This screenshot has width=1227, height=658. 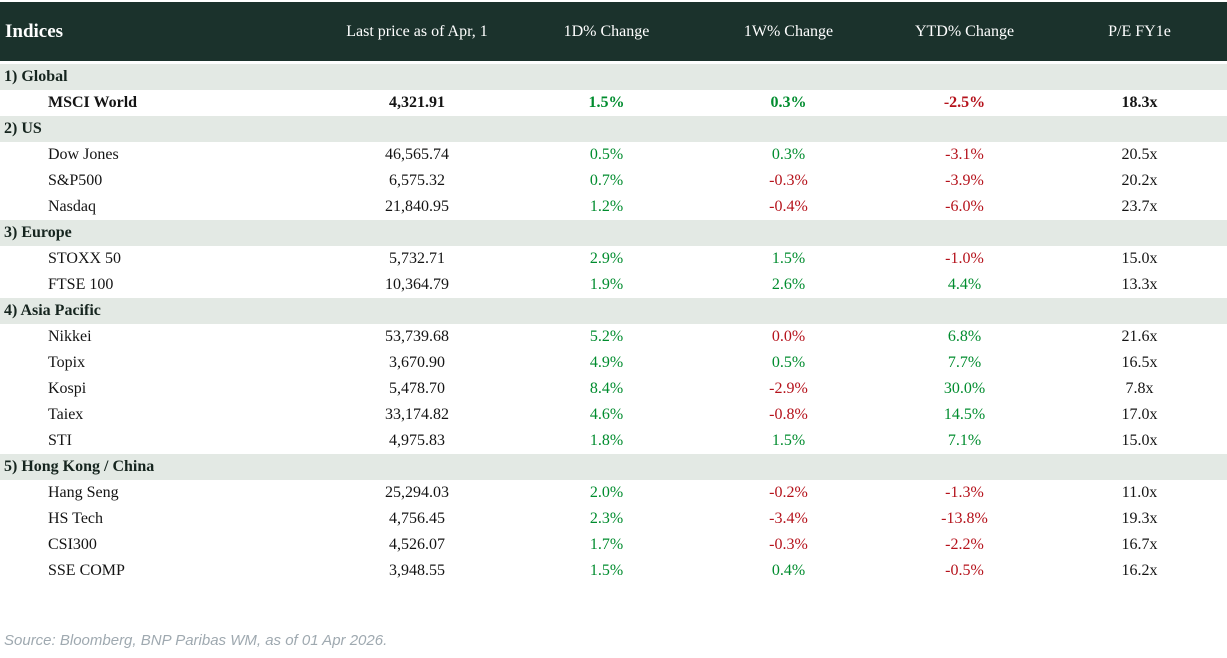 I want to click on column-header-last-price: Last price as of Apr, 1, so click(x=417, y=31).